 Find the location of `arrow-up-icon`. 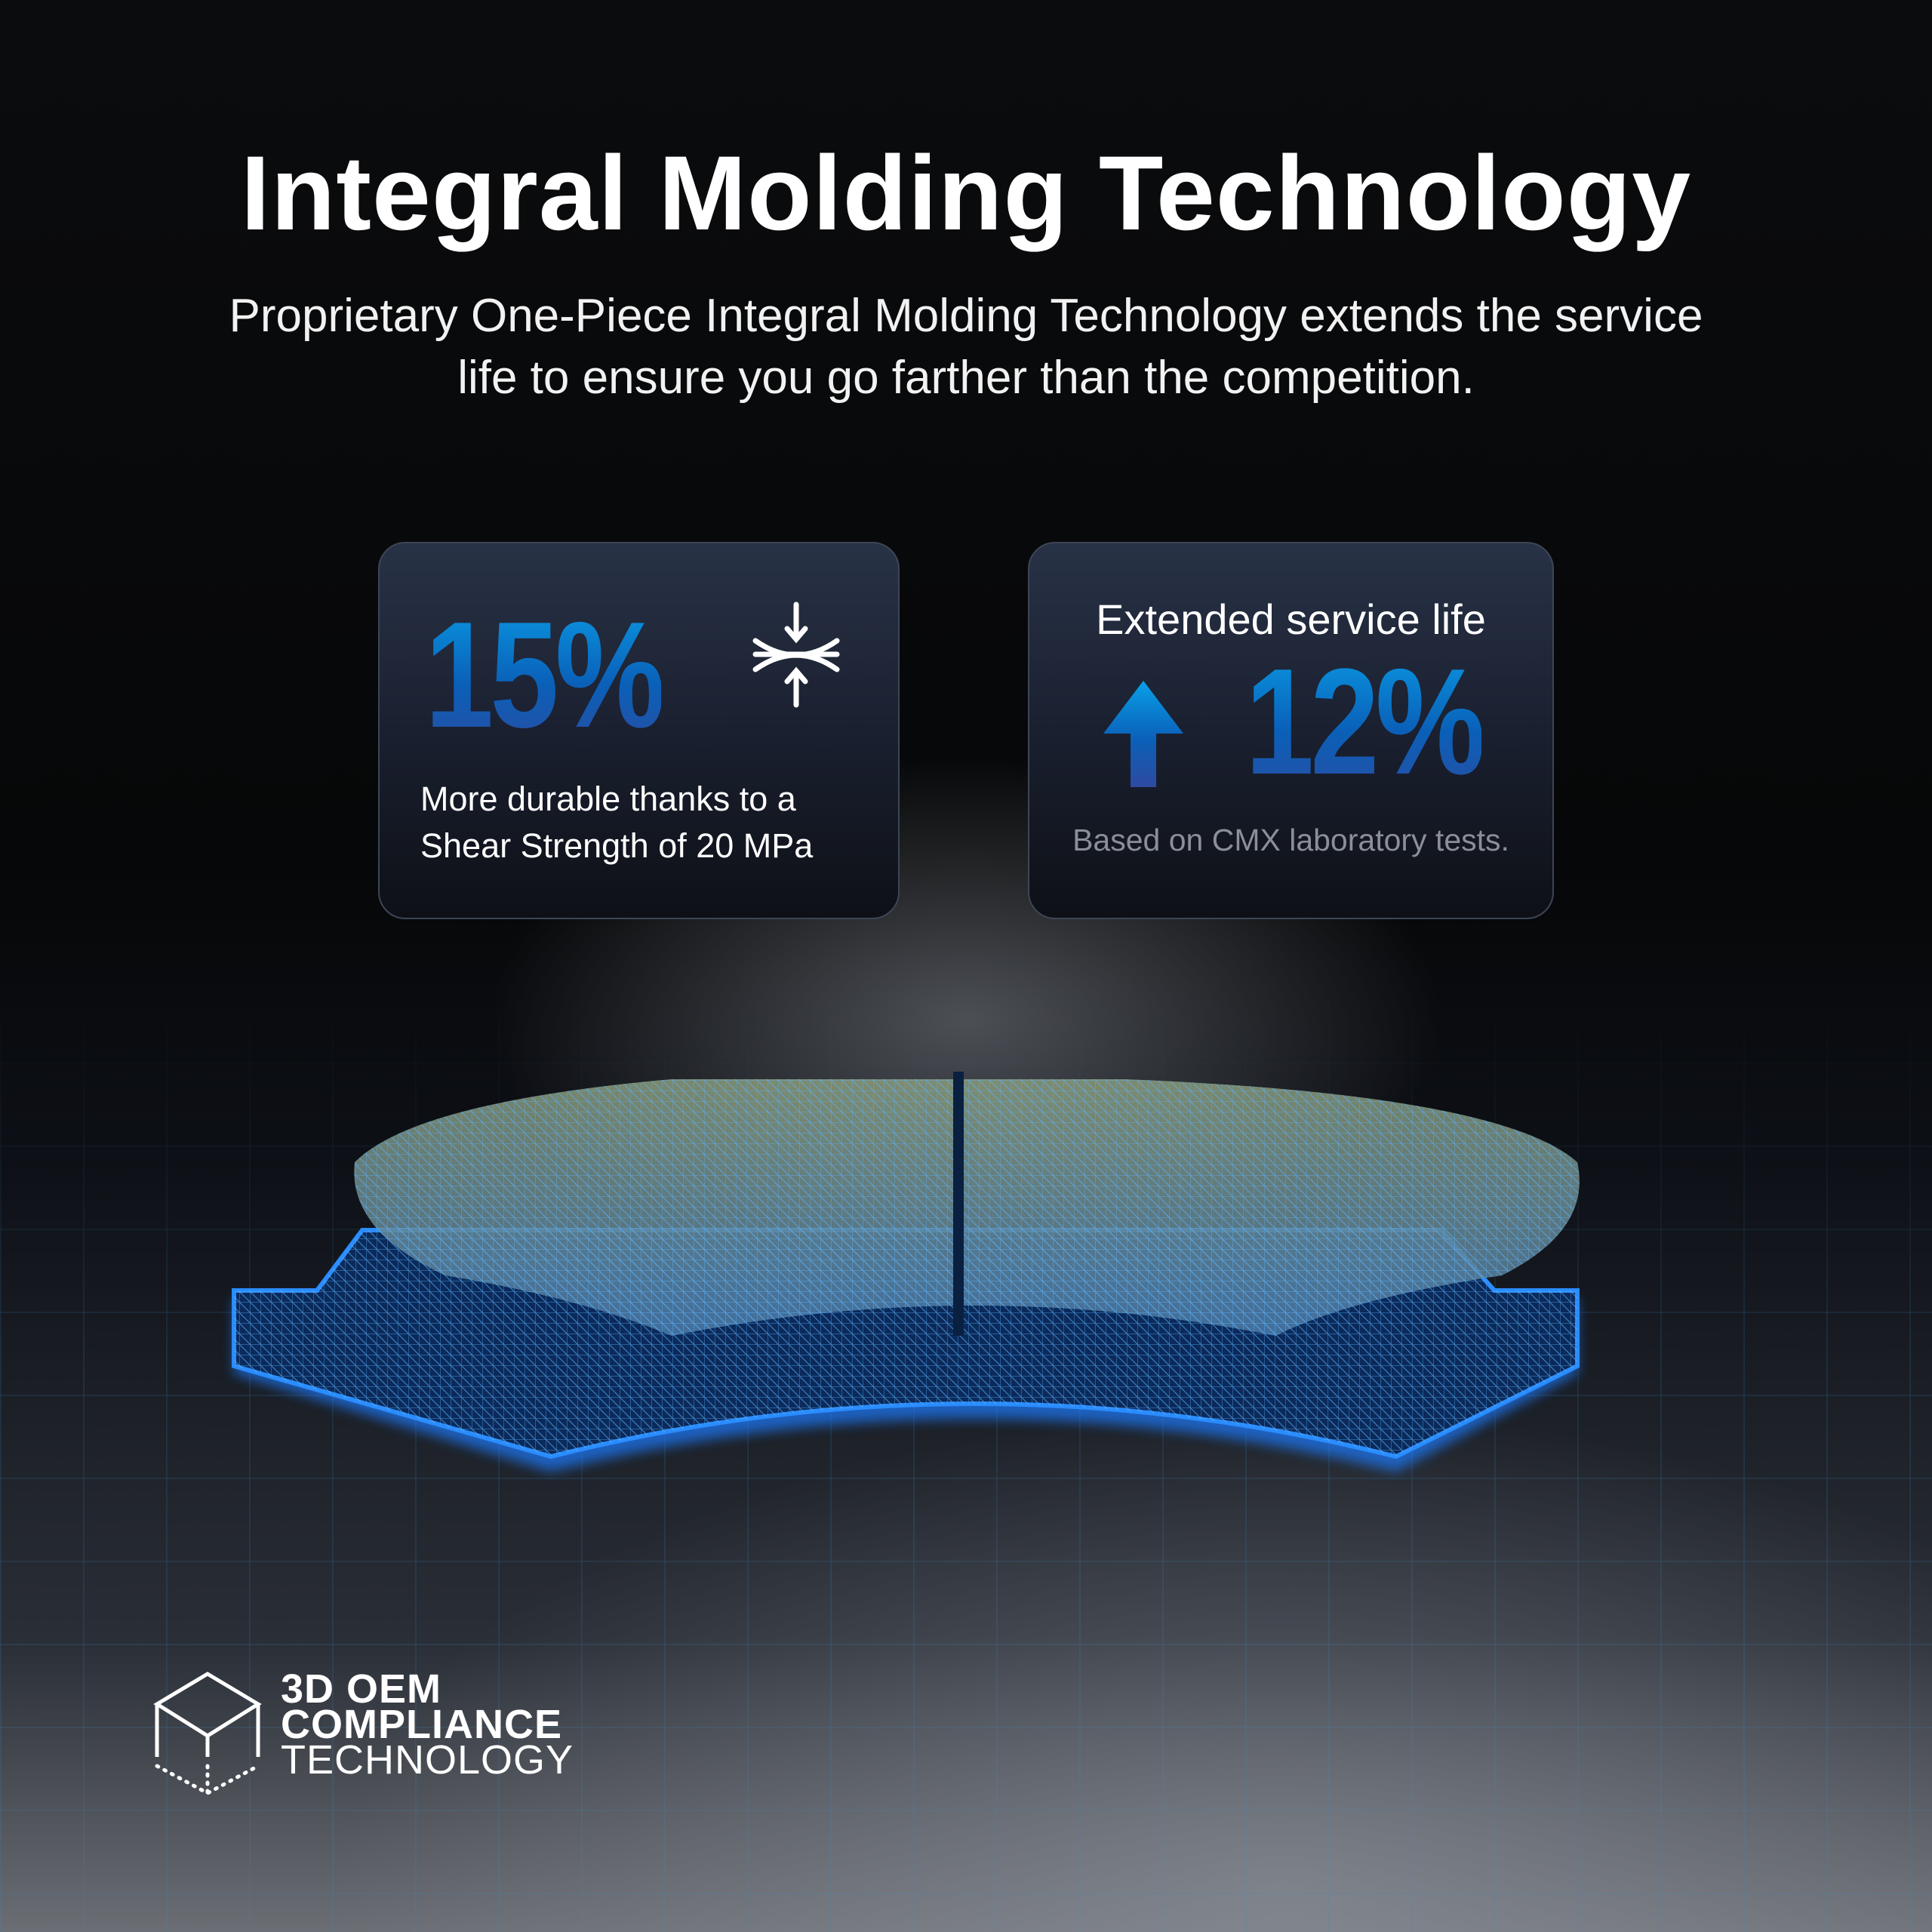

arrow-up-icon is located at coordinates (1143, 734).